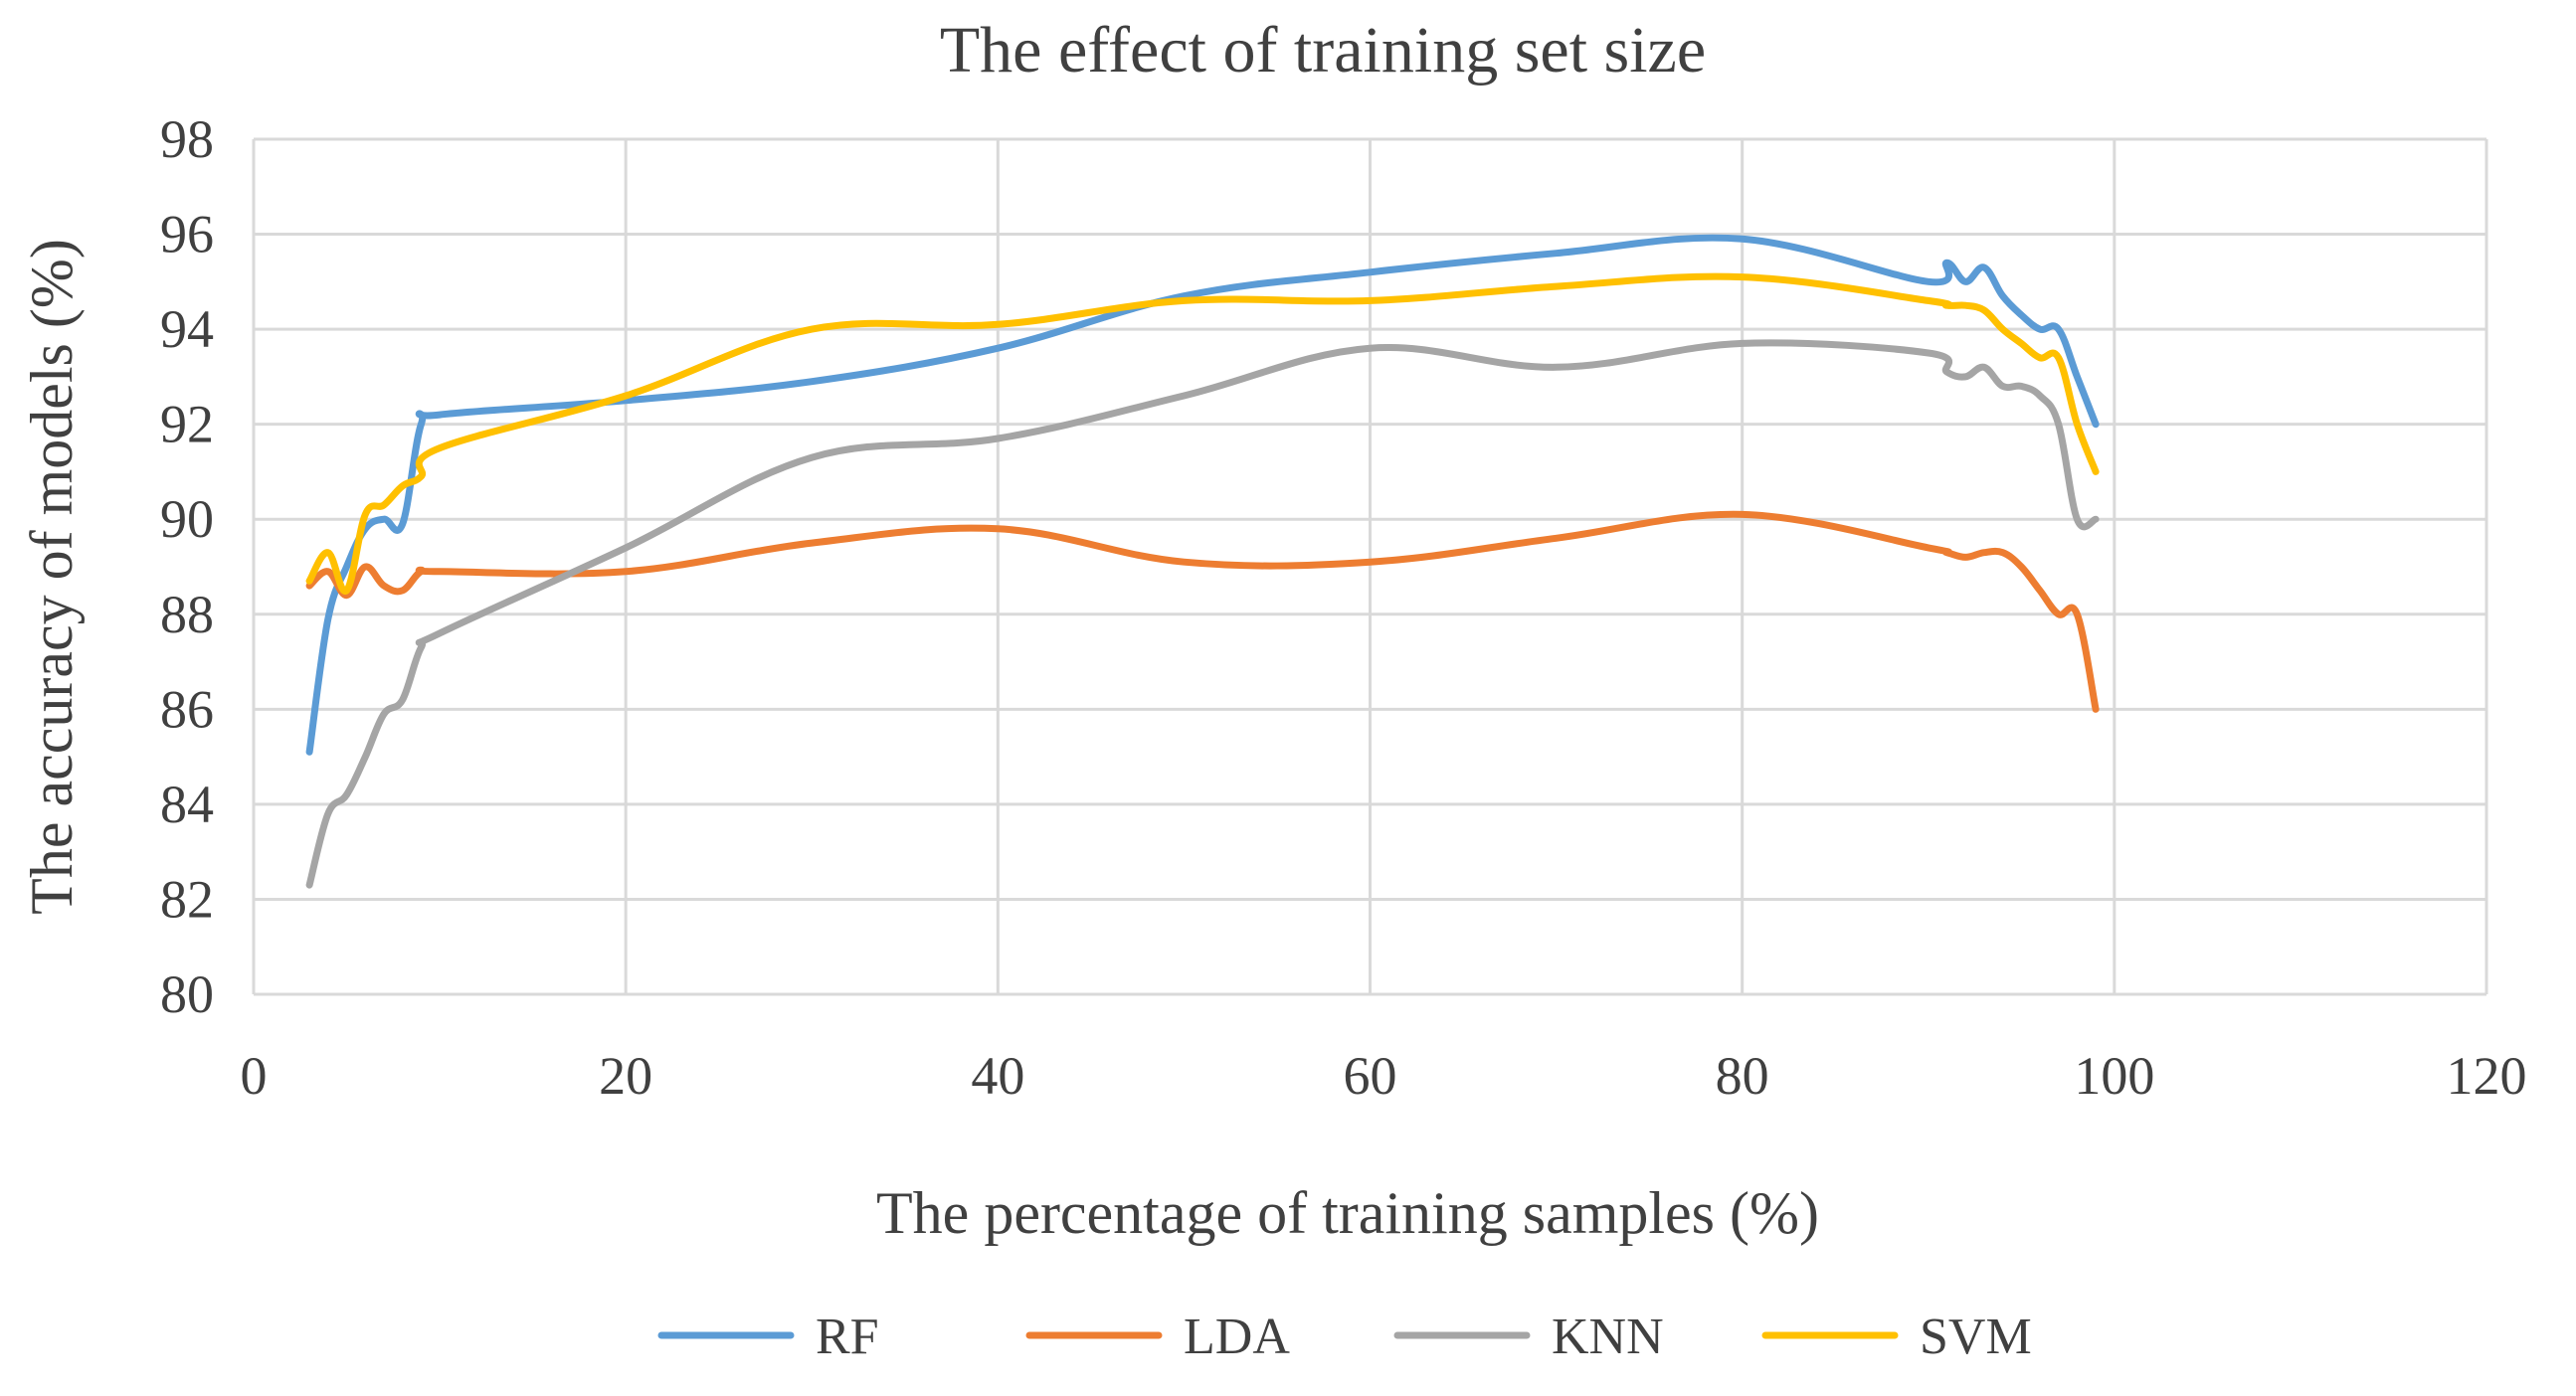  I want to click on x-tick-label: 80, so click(1742, 1076).